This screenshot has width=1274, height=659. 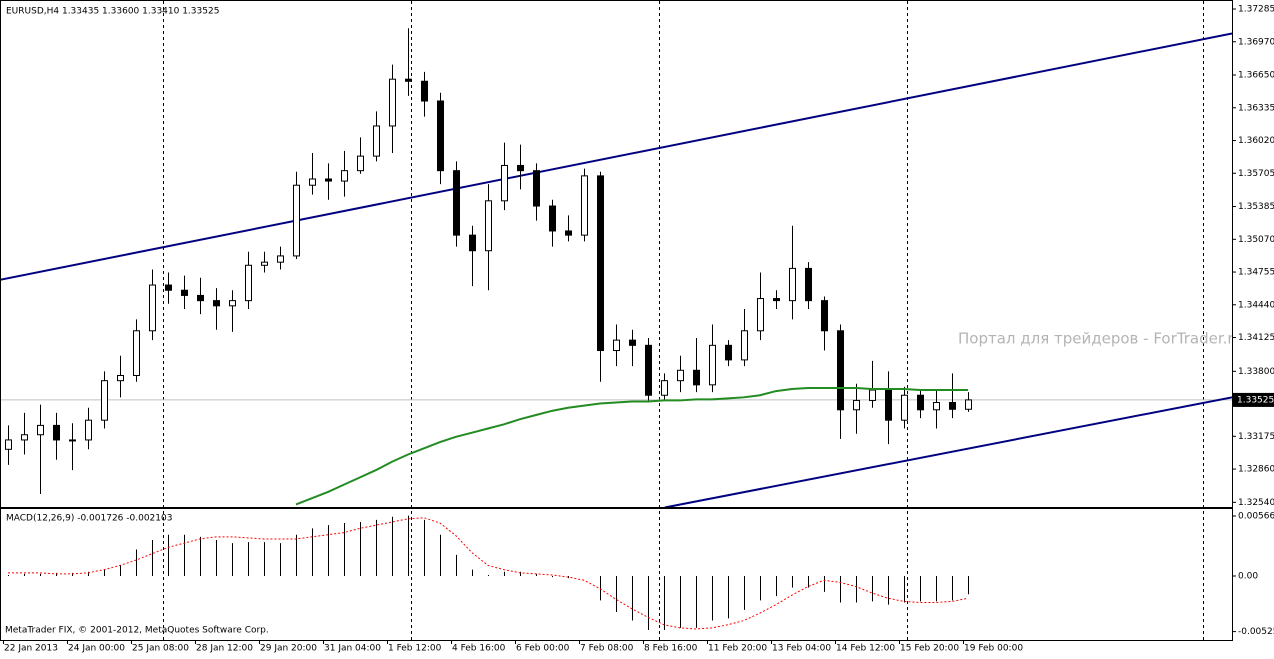 What do you see at coordinates (1256, 240) in the screenshot?
I see `y-tick-label: 1.35070` at bounding box center [1256, 240].